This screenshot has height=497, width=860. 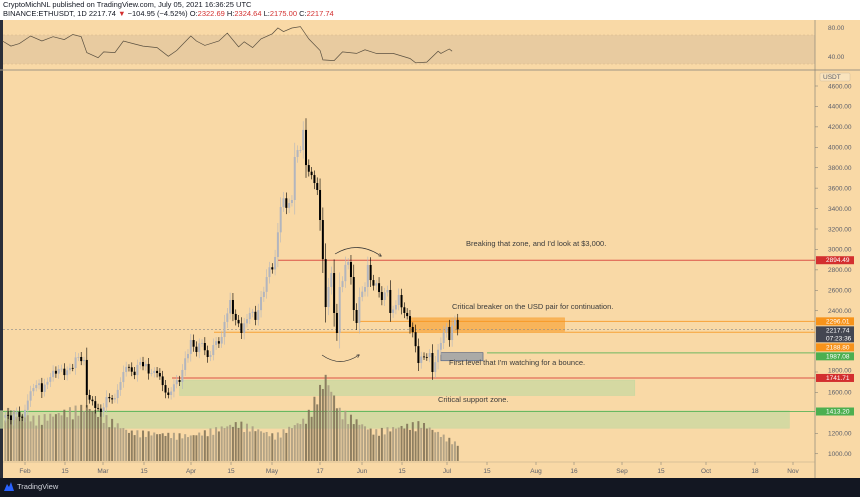 What do you see at coordinates (340, 358) in the screenshot?
I see `curved-arrow-down-icon` at bounding box center [340, 358].